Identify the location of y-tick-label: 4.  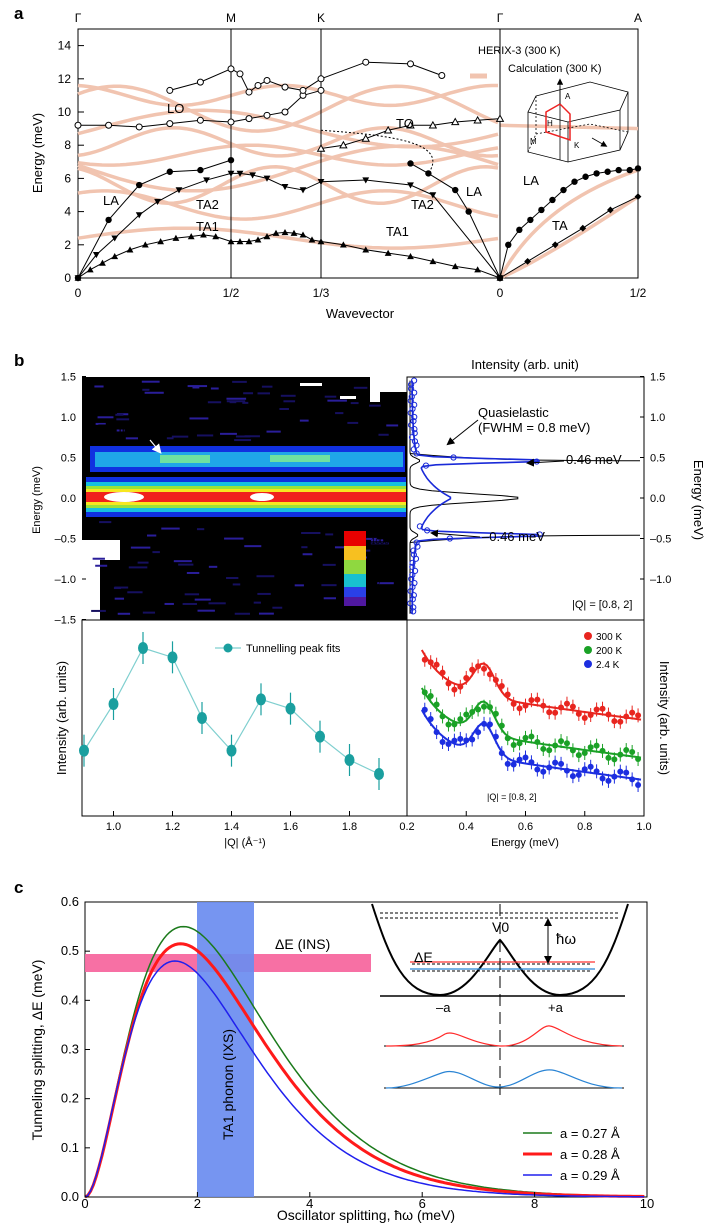
(67, 212).